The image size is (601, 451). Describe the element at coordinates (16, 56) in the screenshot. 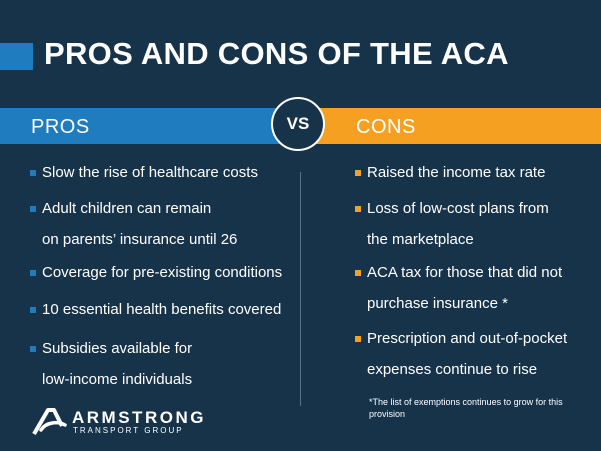

I see `title-accent-bar` at that location.